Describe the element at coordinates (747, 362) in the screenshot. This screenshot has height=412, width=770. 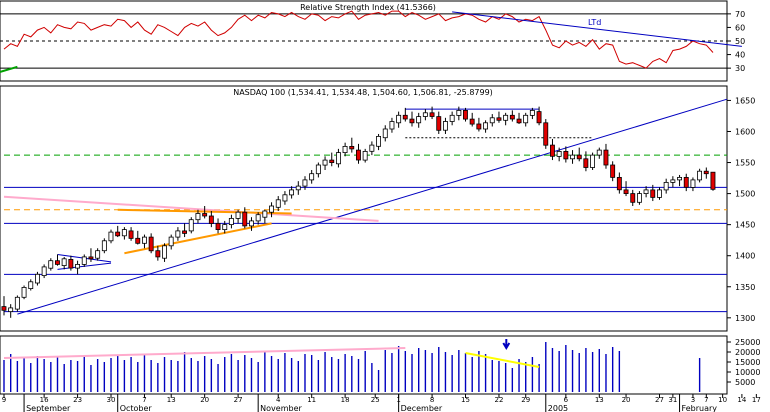
I see `volume-tick-label: 15000` at that location.